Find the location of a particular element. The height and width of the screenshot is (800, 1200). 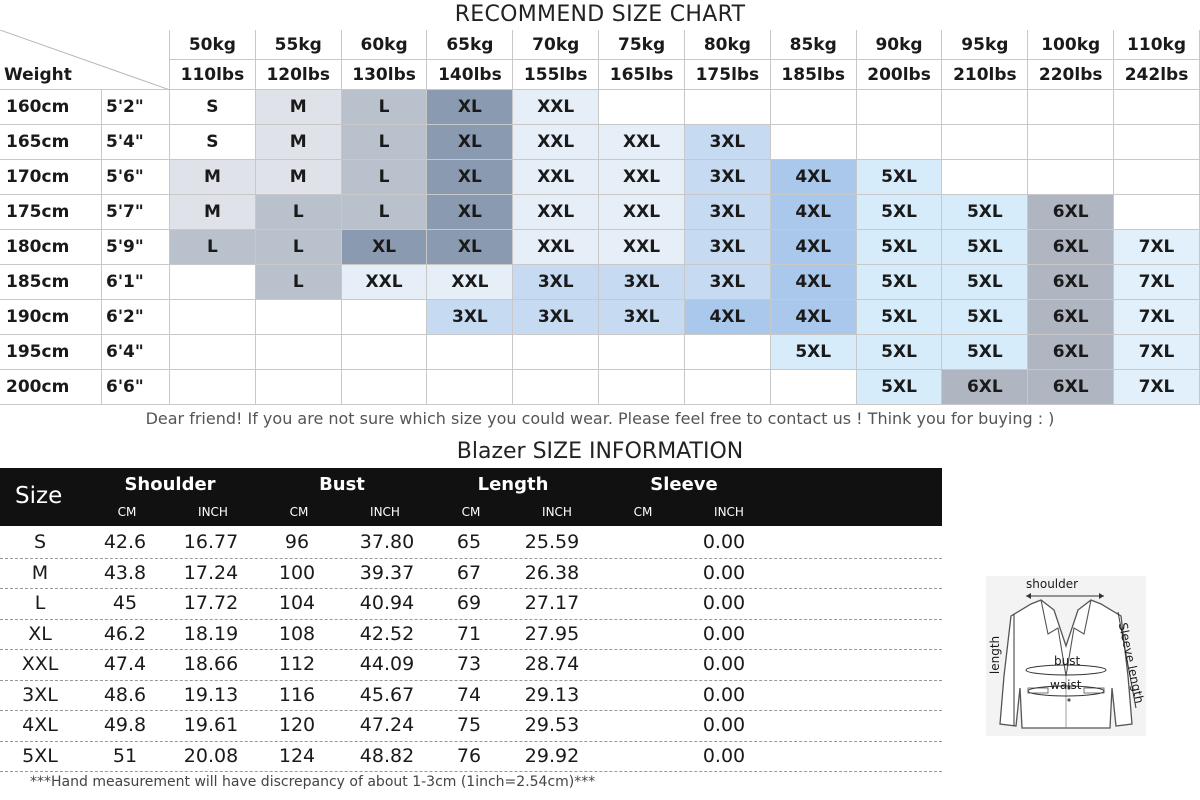

length-in-value: 26.38 is located at coordinates (552, 572).